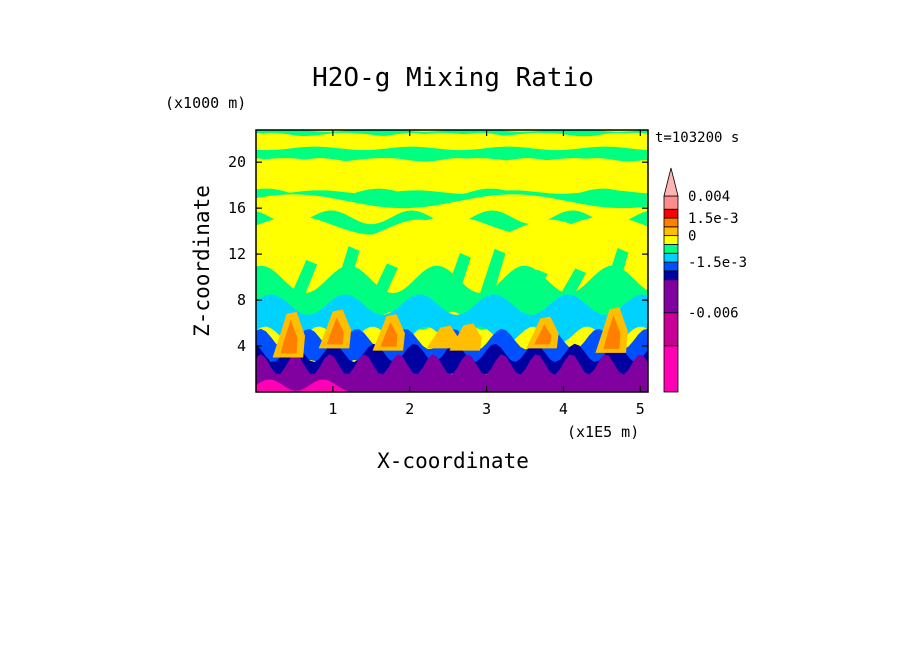 Image resolution: width=904 pixels, height=654 pixels. I want to click on x-tick-label: 5, so click(640, 409).